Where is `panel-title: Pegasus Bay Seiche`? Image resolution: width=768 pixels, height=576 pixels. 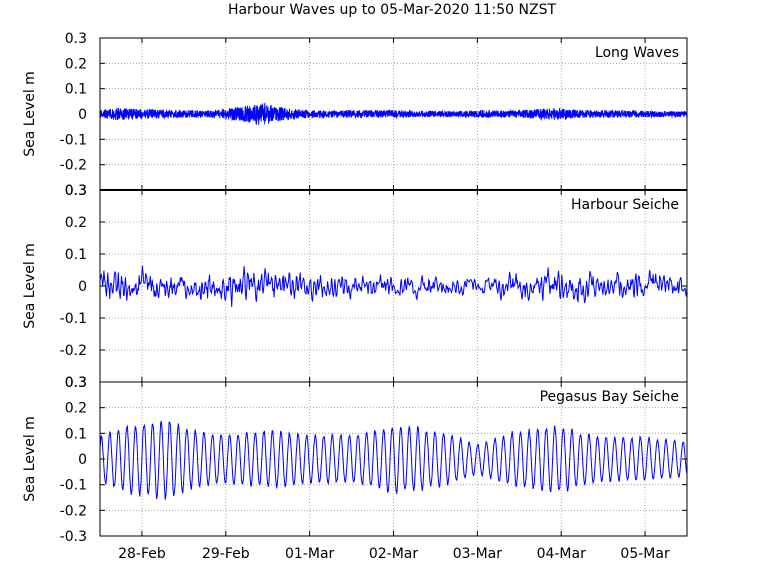
panel-title: Pegasus Bay Seiche is located at coordinates (609, 397).